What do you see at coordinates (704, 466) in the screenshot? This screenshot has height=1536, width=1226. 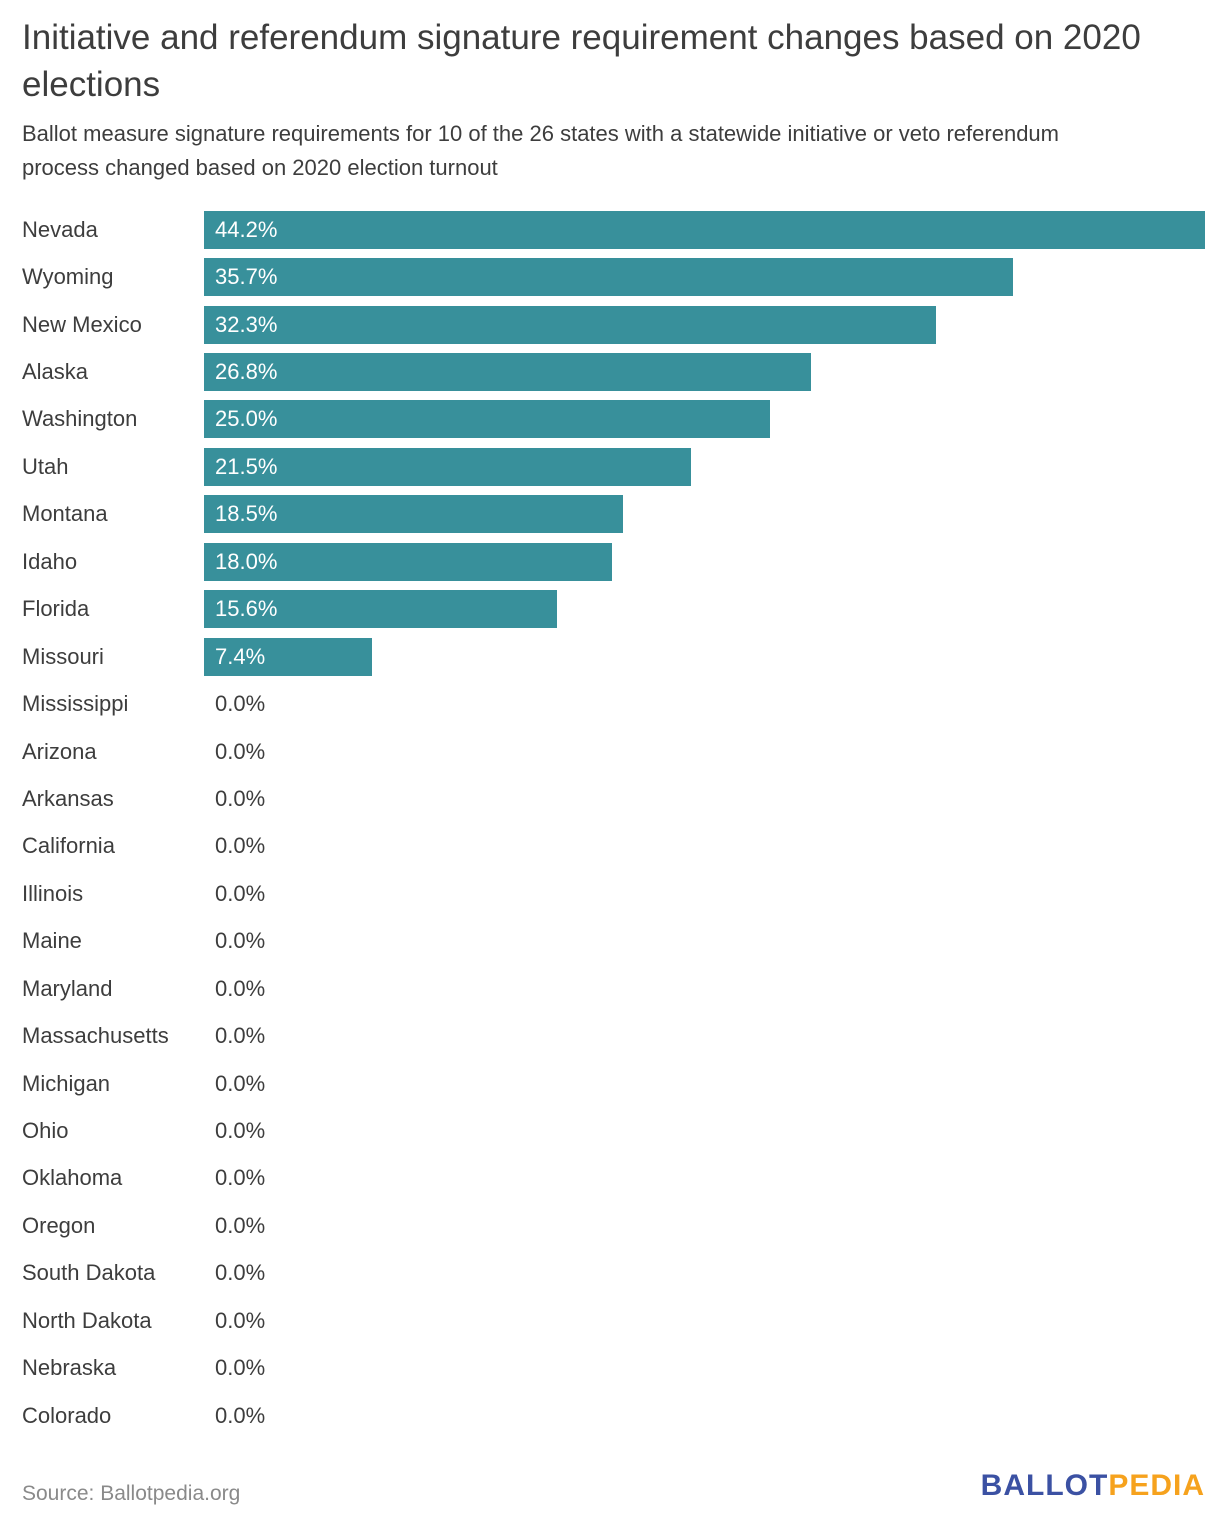 I see `bar-area: 21.5%` at bounding box center [704, 466].